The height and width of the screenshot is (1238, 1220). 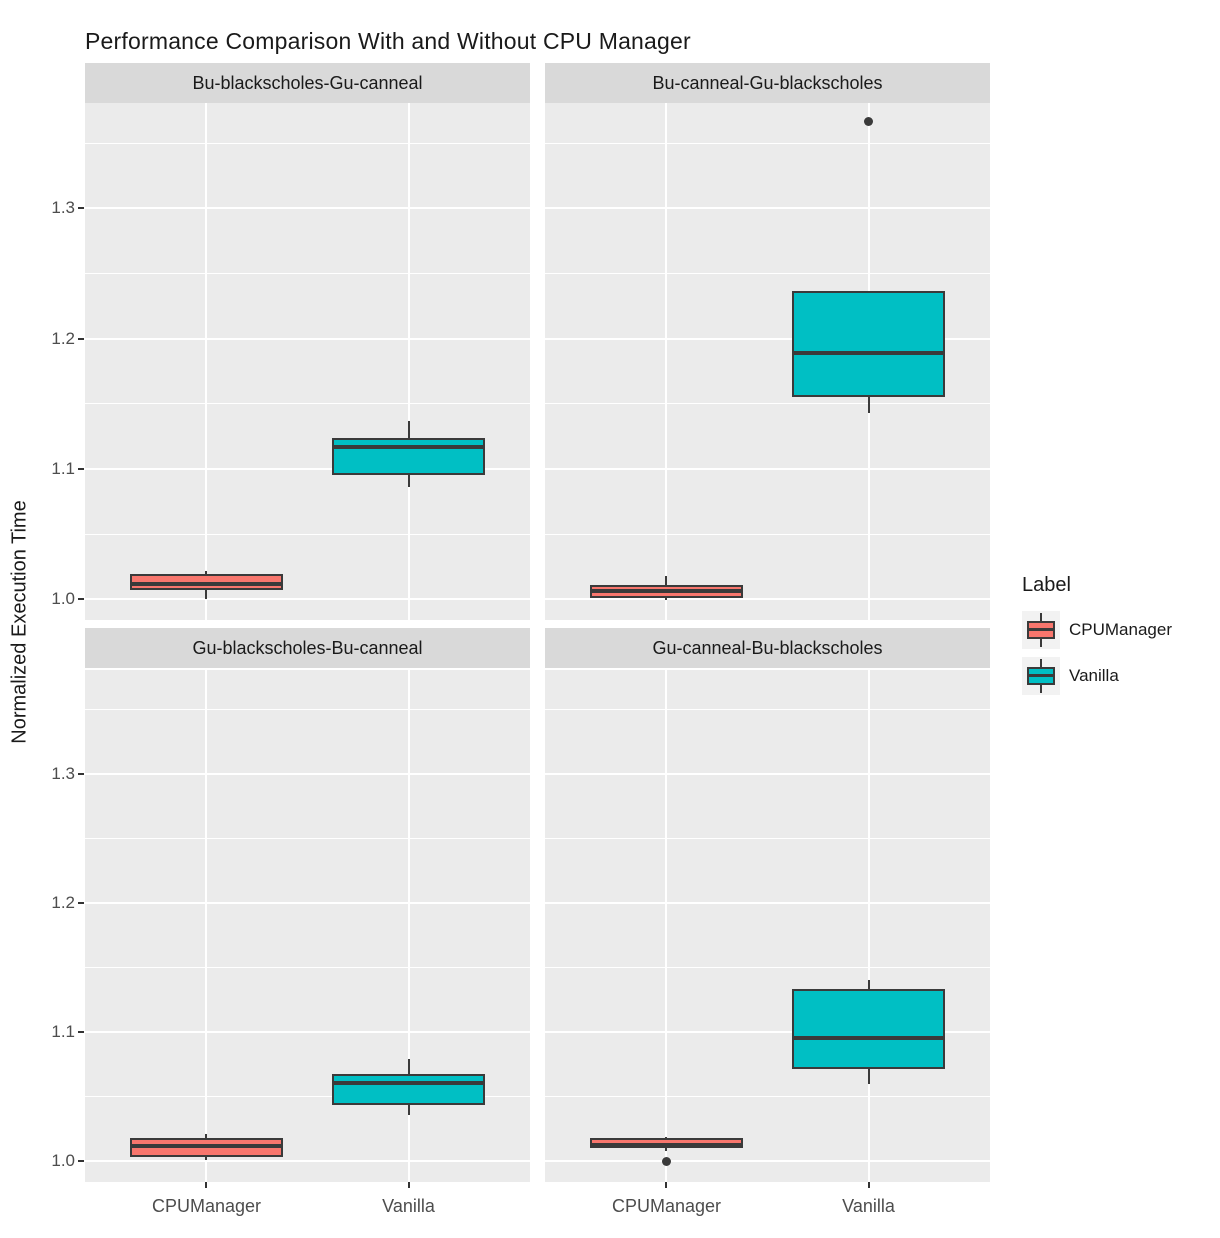 What do you see at coordinates (1097, 653) in the screenshot?
I see `legend-entries: CPUManager Vanilla` at bounding box center [1097, 653].